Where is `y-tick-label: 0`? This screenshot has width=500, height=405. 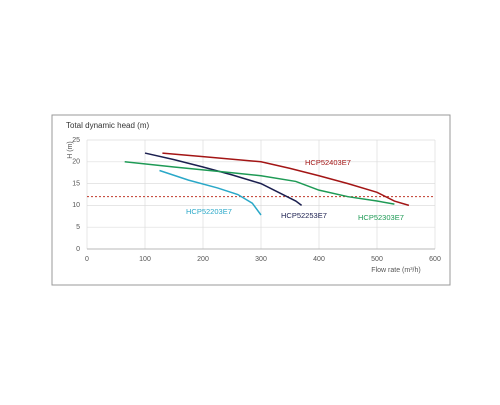 y-tick-label: 0 is located at coordinates (78, 249).